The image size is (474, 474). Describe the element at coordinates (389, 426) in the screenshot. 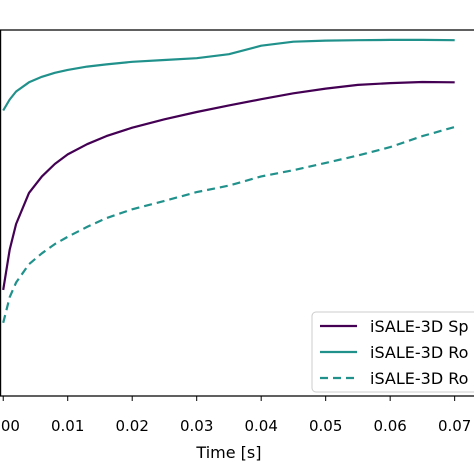

I see `x-tick-label: 0.06` at that location.